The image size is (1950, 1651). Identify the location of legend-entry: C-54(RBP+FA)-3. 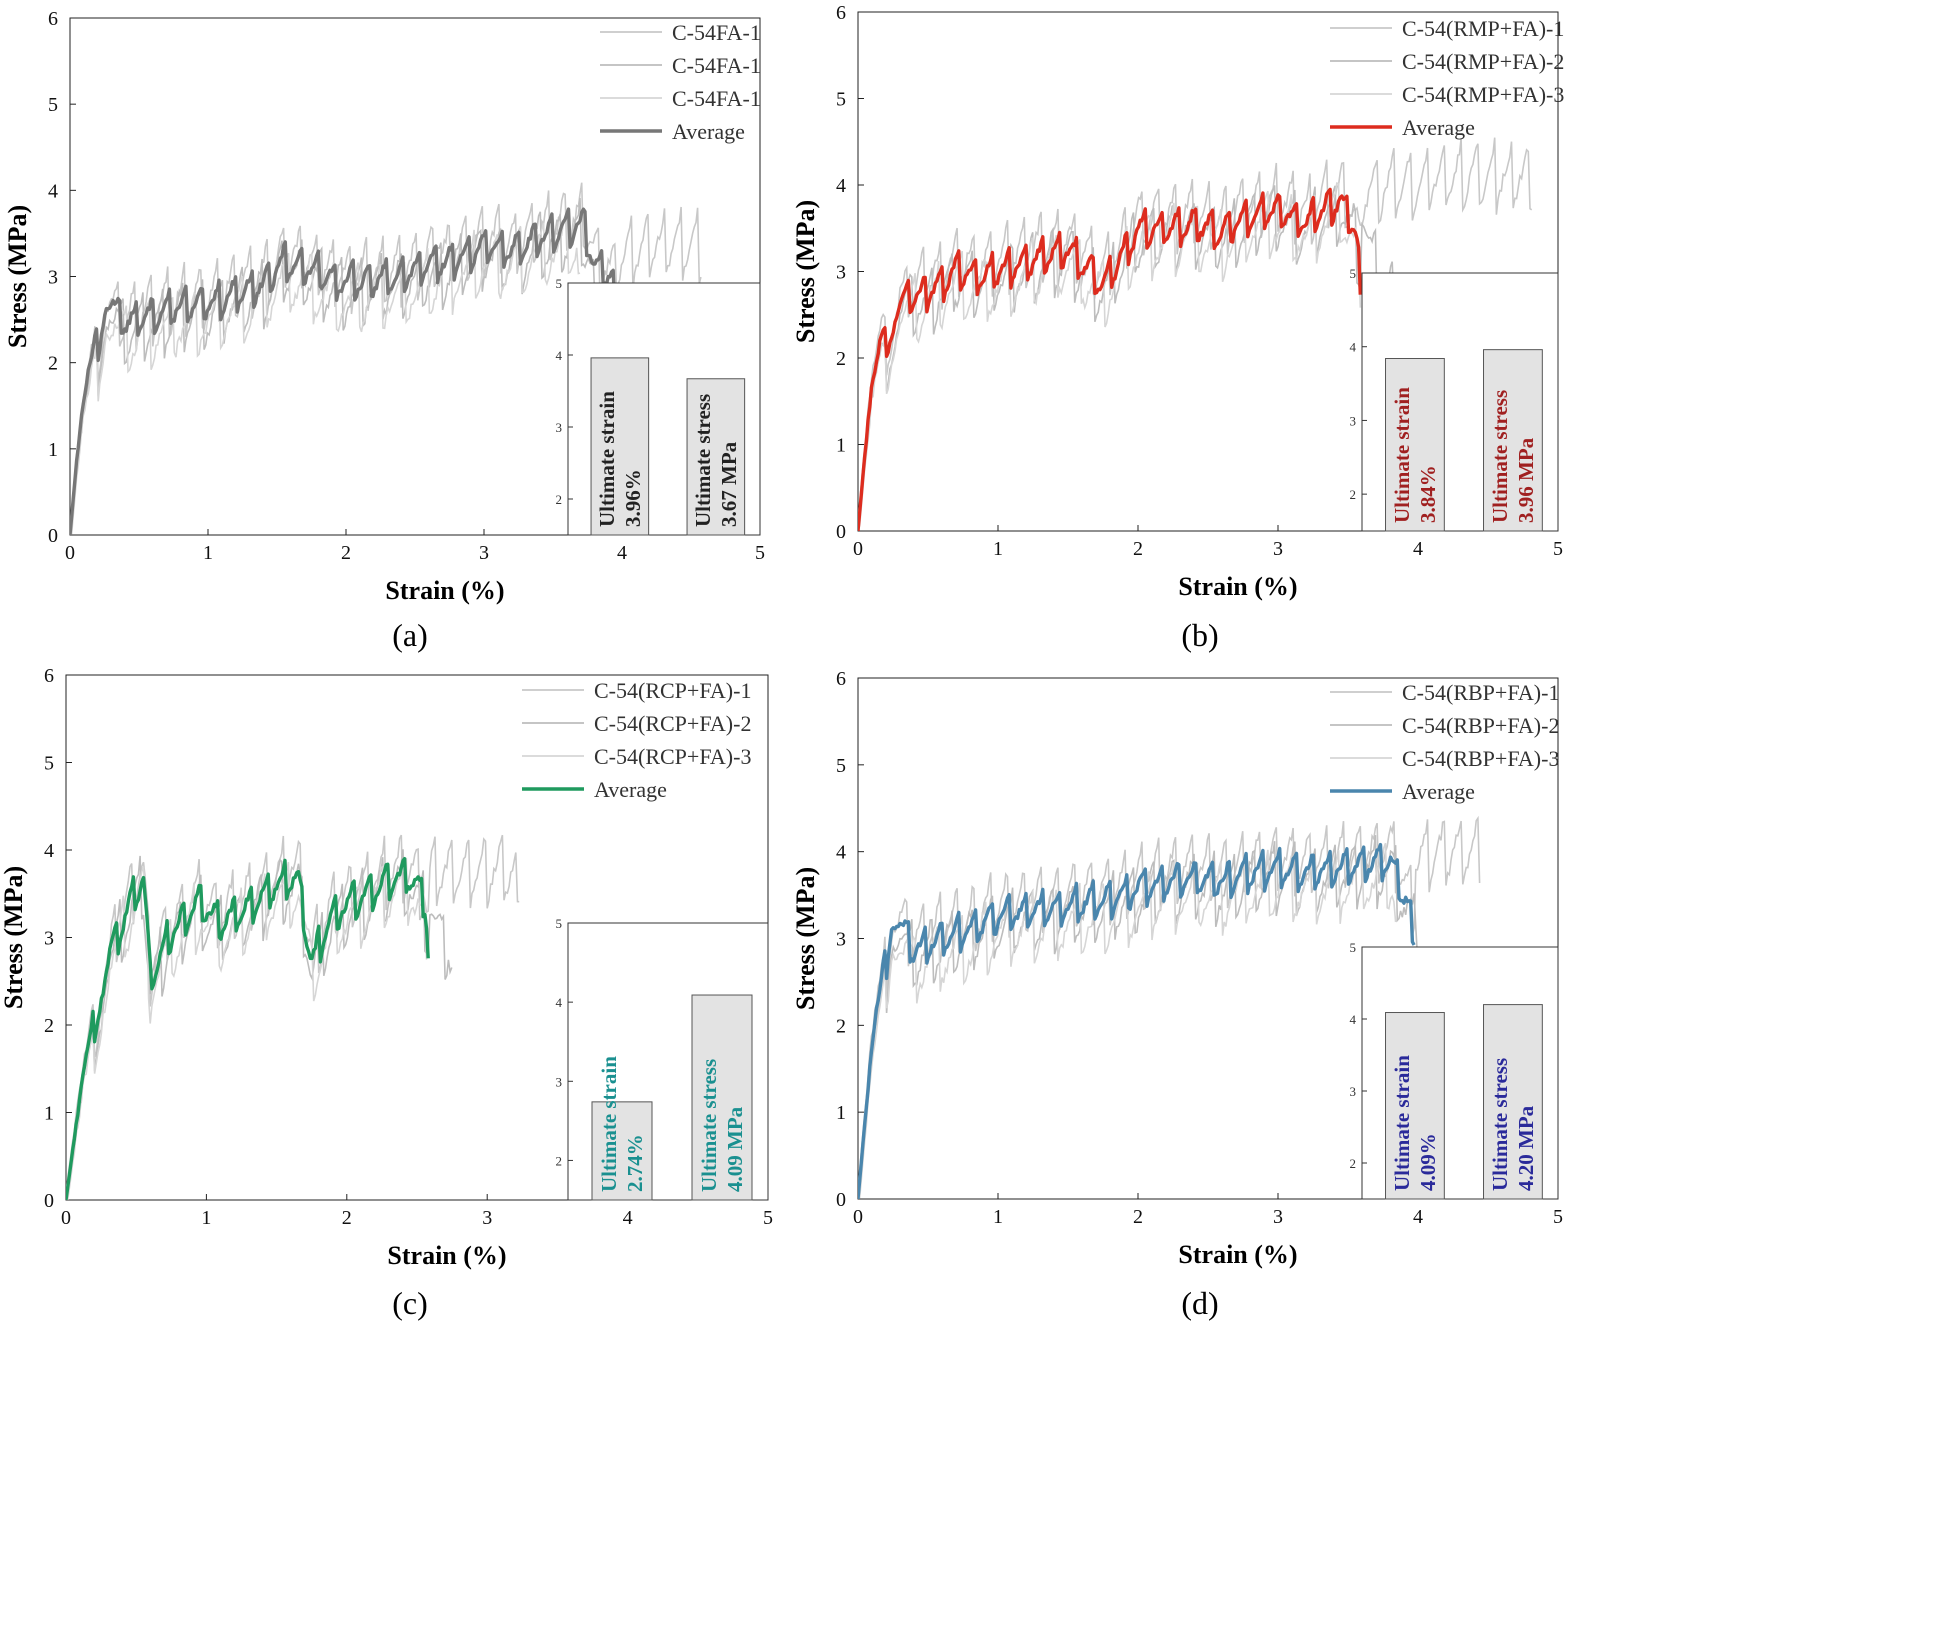
(1480, 758).